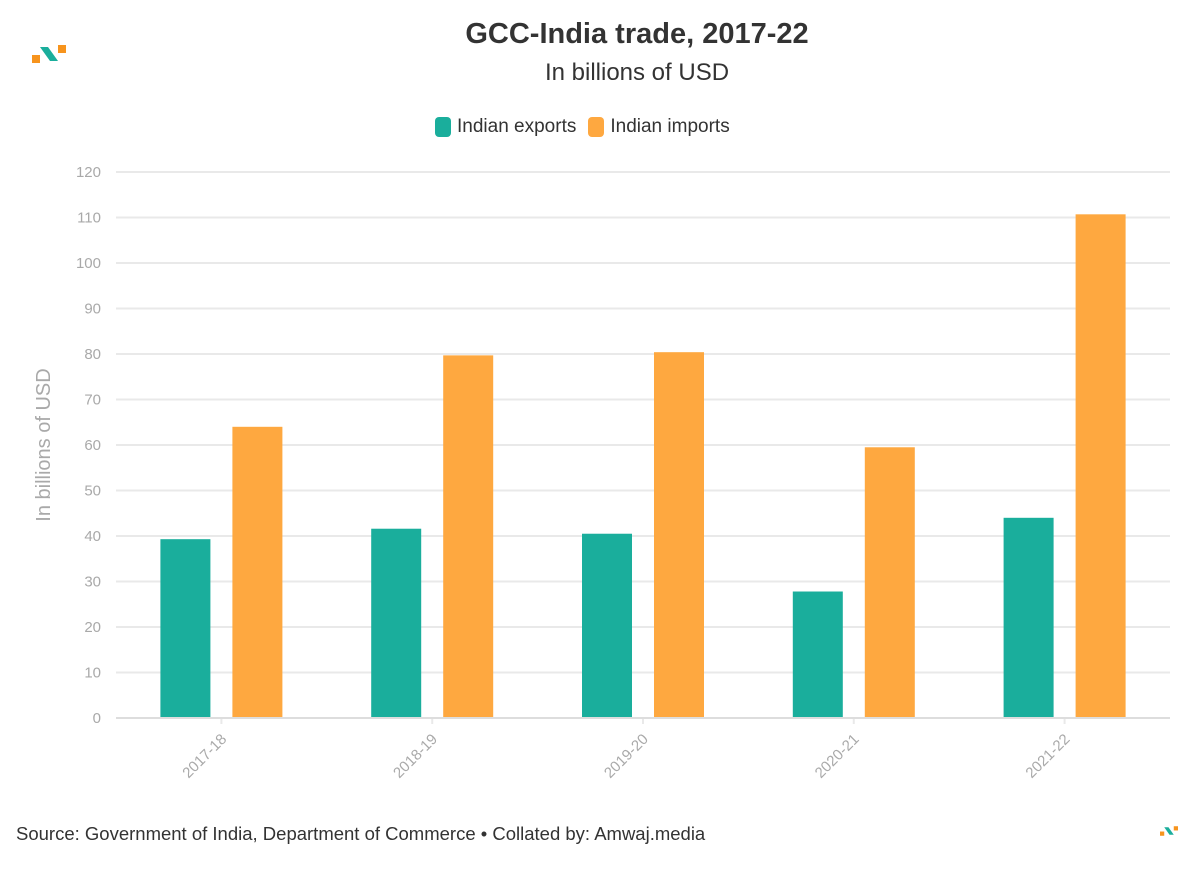 The width and height of the screenshot is (1200, 869). I want to click on y-tick-label: 60, so click(92, 445).